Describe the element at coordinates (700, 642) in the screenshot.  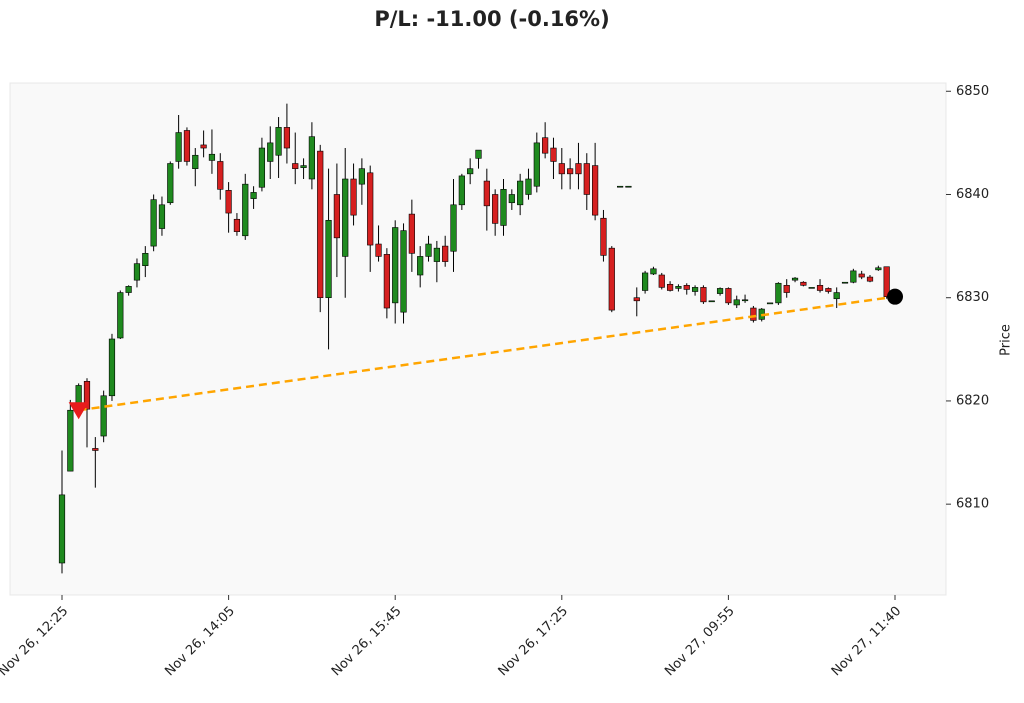
I see `x-tick-label: Nov 27, 09:55` at that location.